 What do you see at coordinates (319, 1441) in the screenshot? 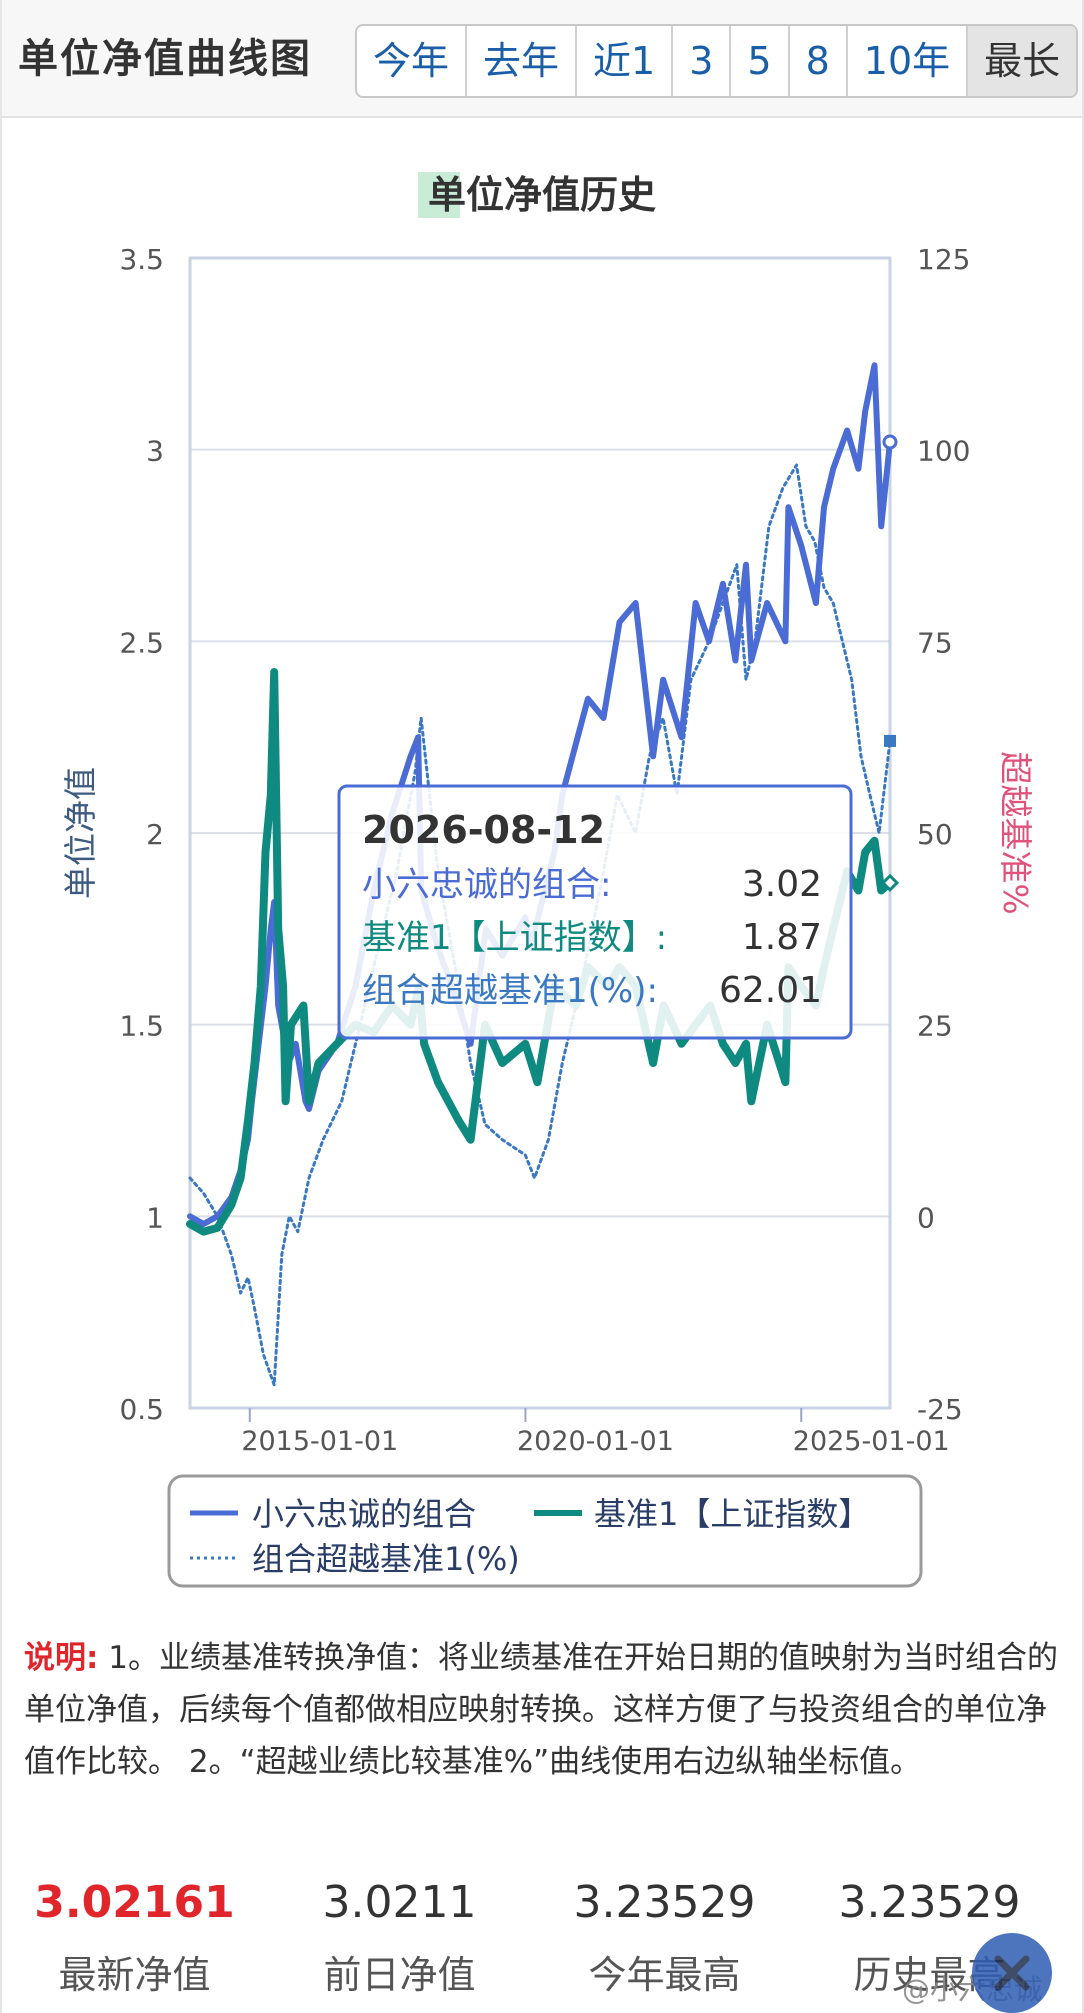
I see `x-tick-label: 2015-01-01` at bounding box center [319, 1441].